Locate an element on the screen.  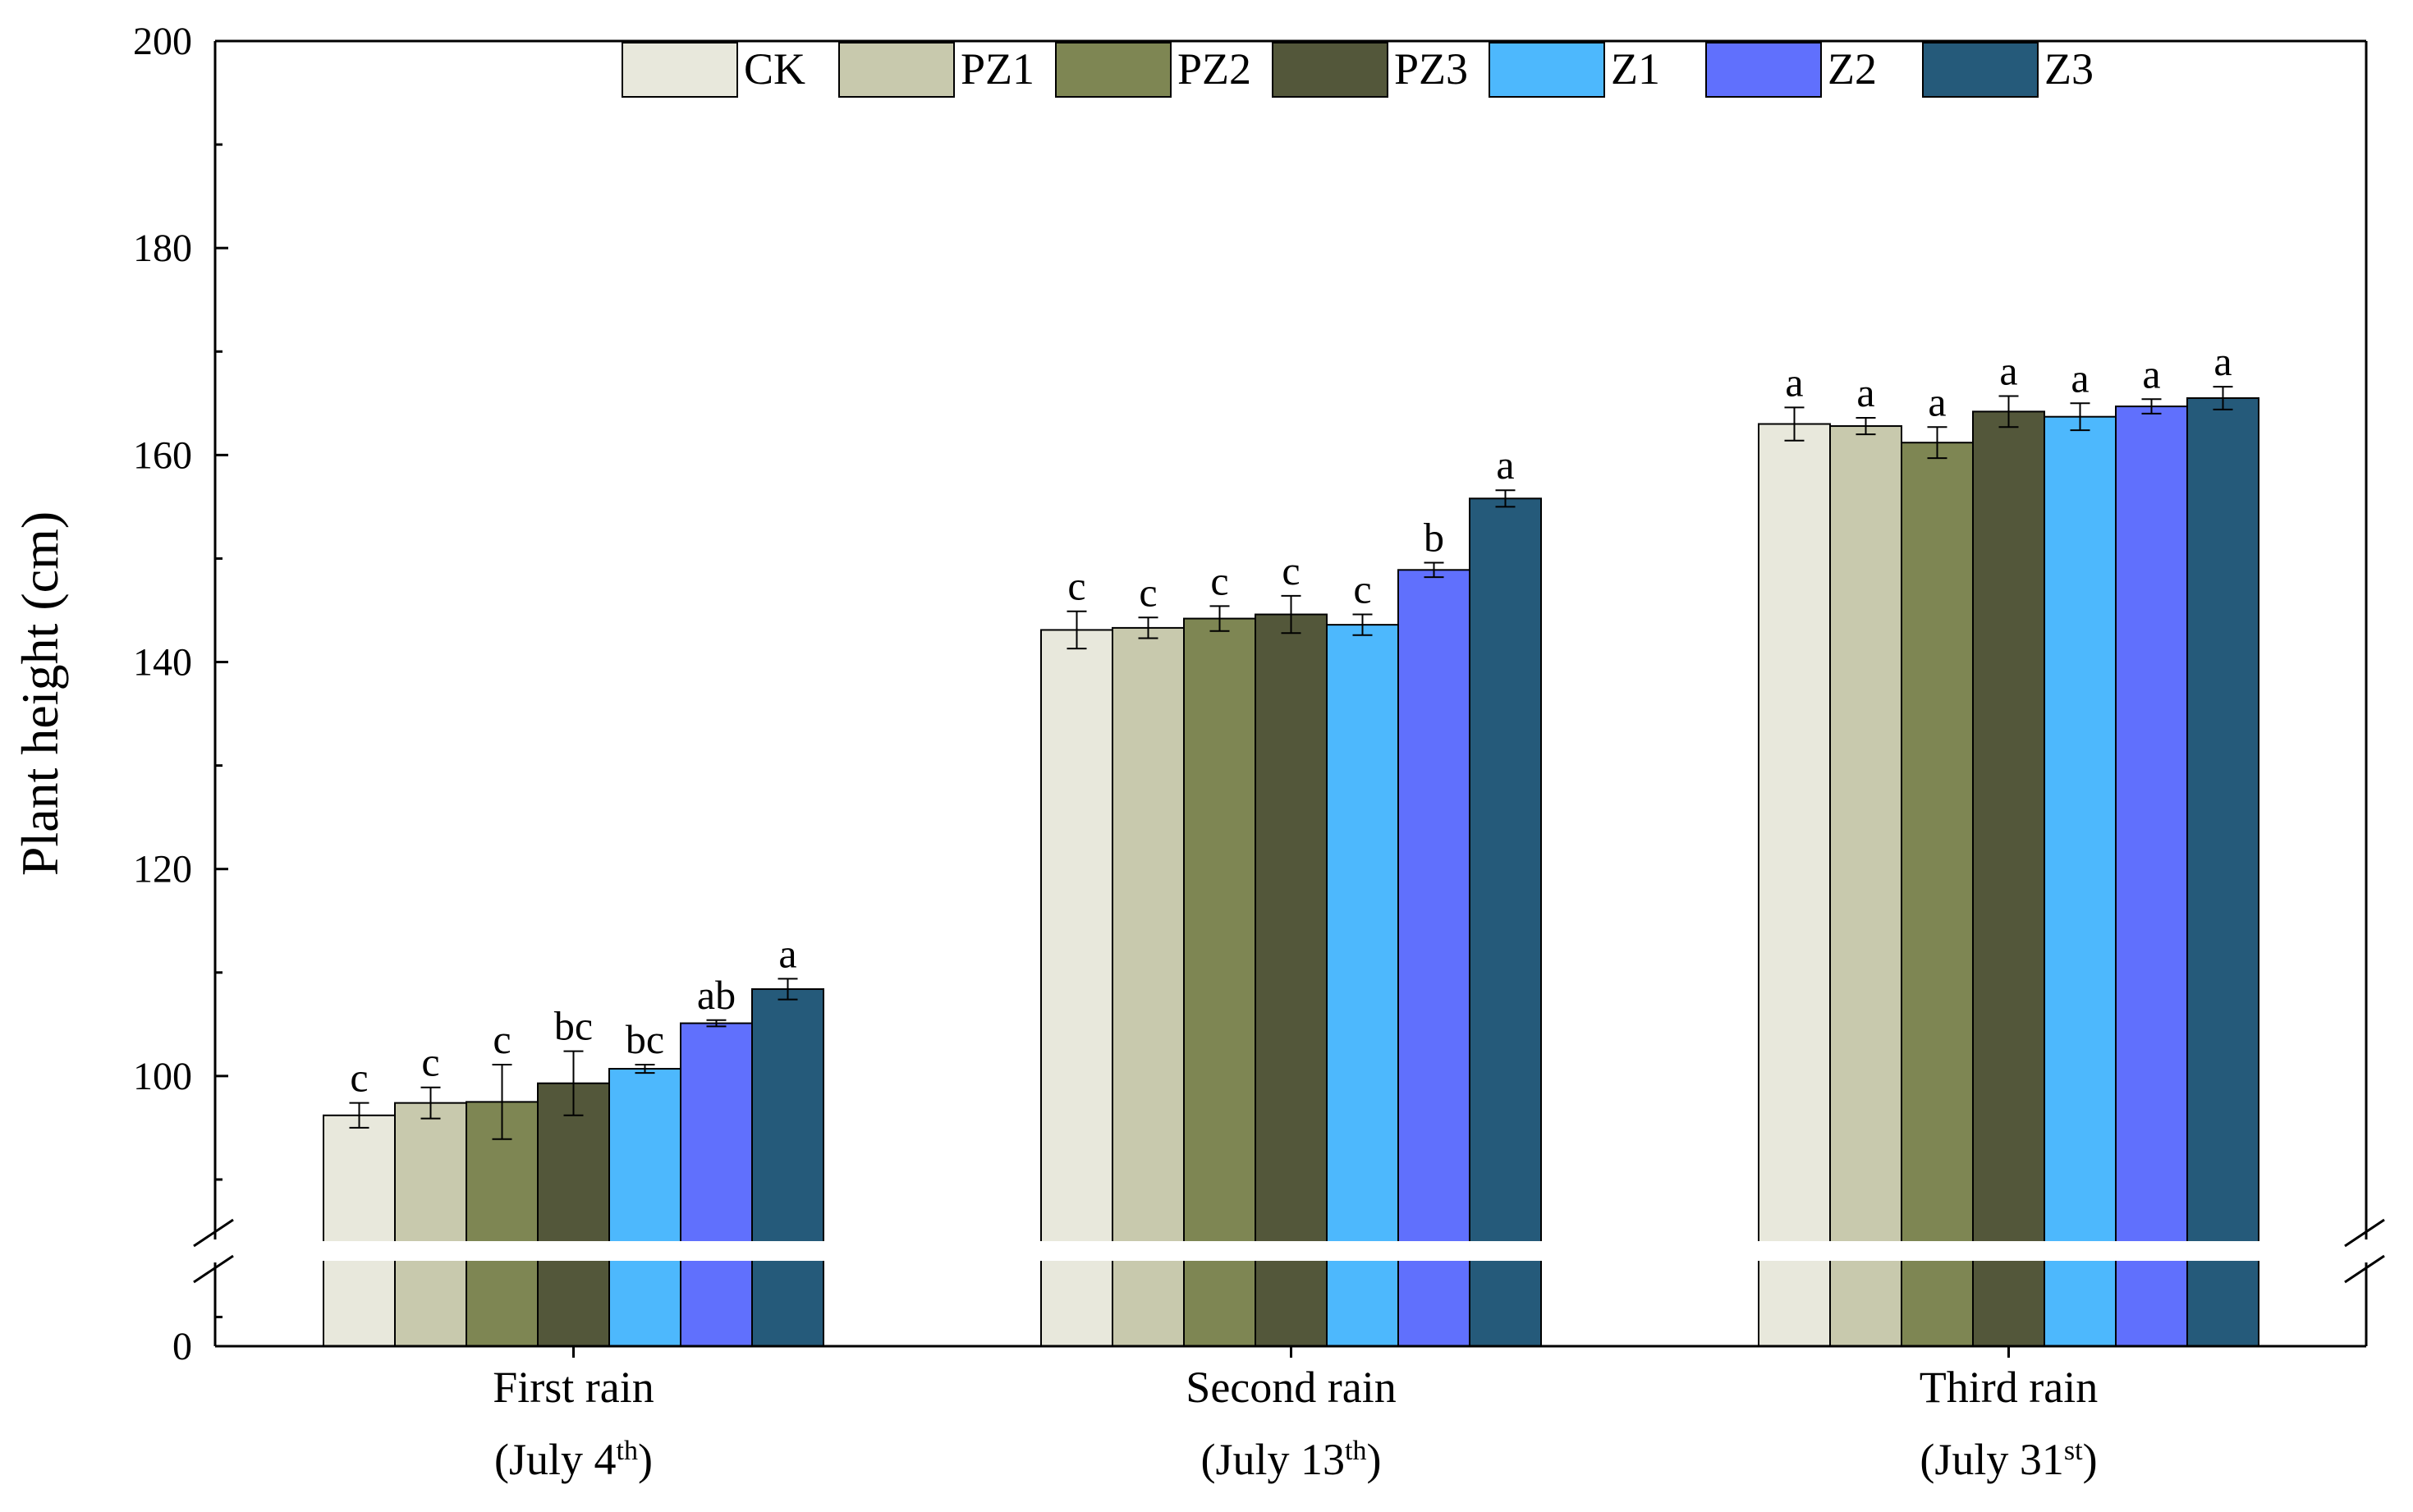
significance-label-pz1-3: a is located at coordinates (1865, 392).